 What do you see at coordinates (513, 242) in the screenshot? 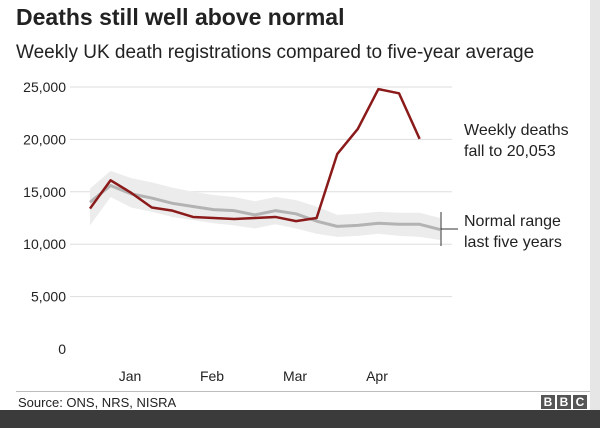
I see `normal-range-label-line2: last five years` at bounding box center [513, 242].